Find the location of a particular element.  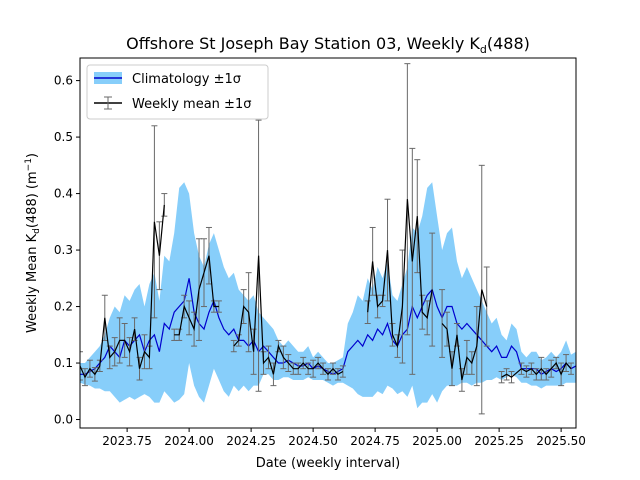

x-tick-label: 2024.75 is located at coordinates (375, 441).